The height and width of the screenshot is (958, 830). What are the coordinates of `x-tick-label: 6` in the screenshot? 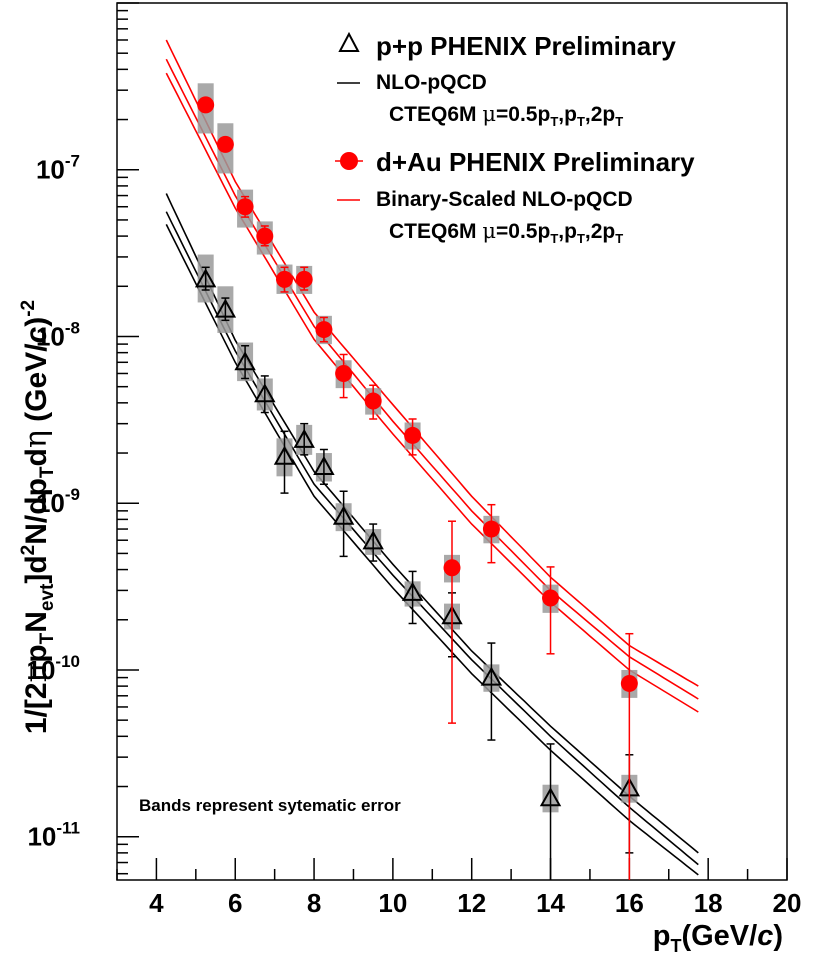 It's located at (235, 903).